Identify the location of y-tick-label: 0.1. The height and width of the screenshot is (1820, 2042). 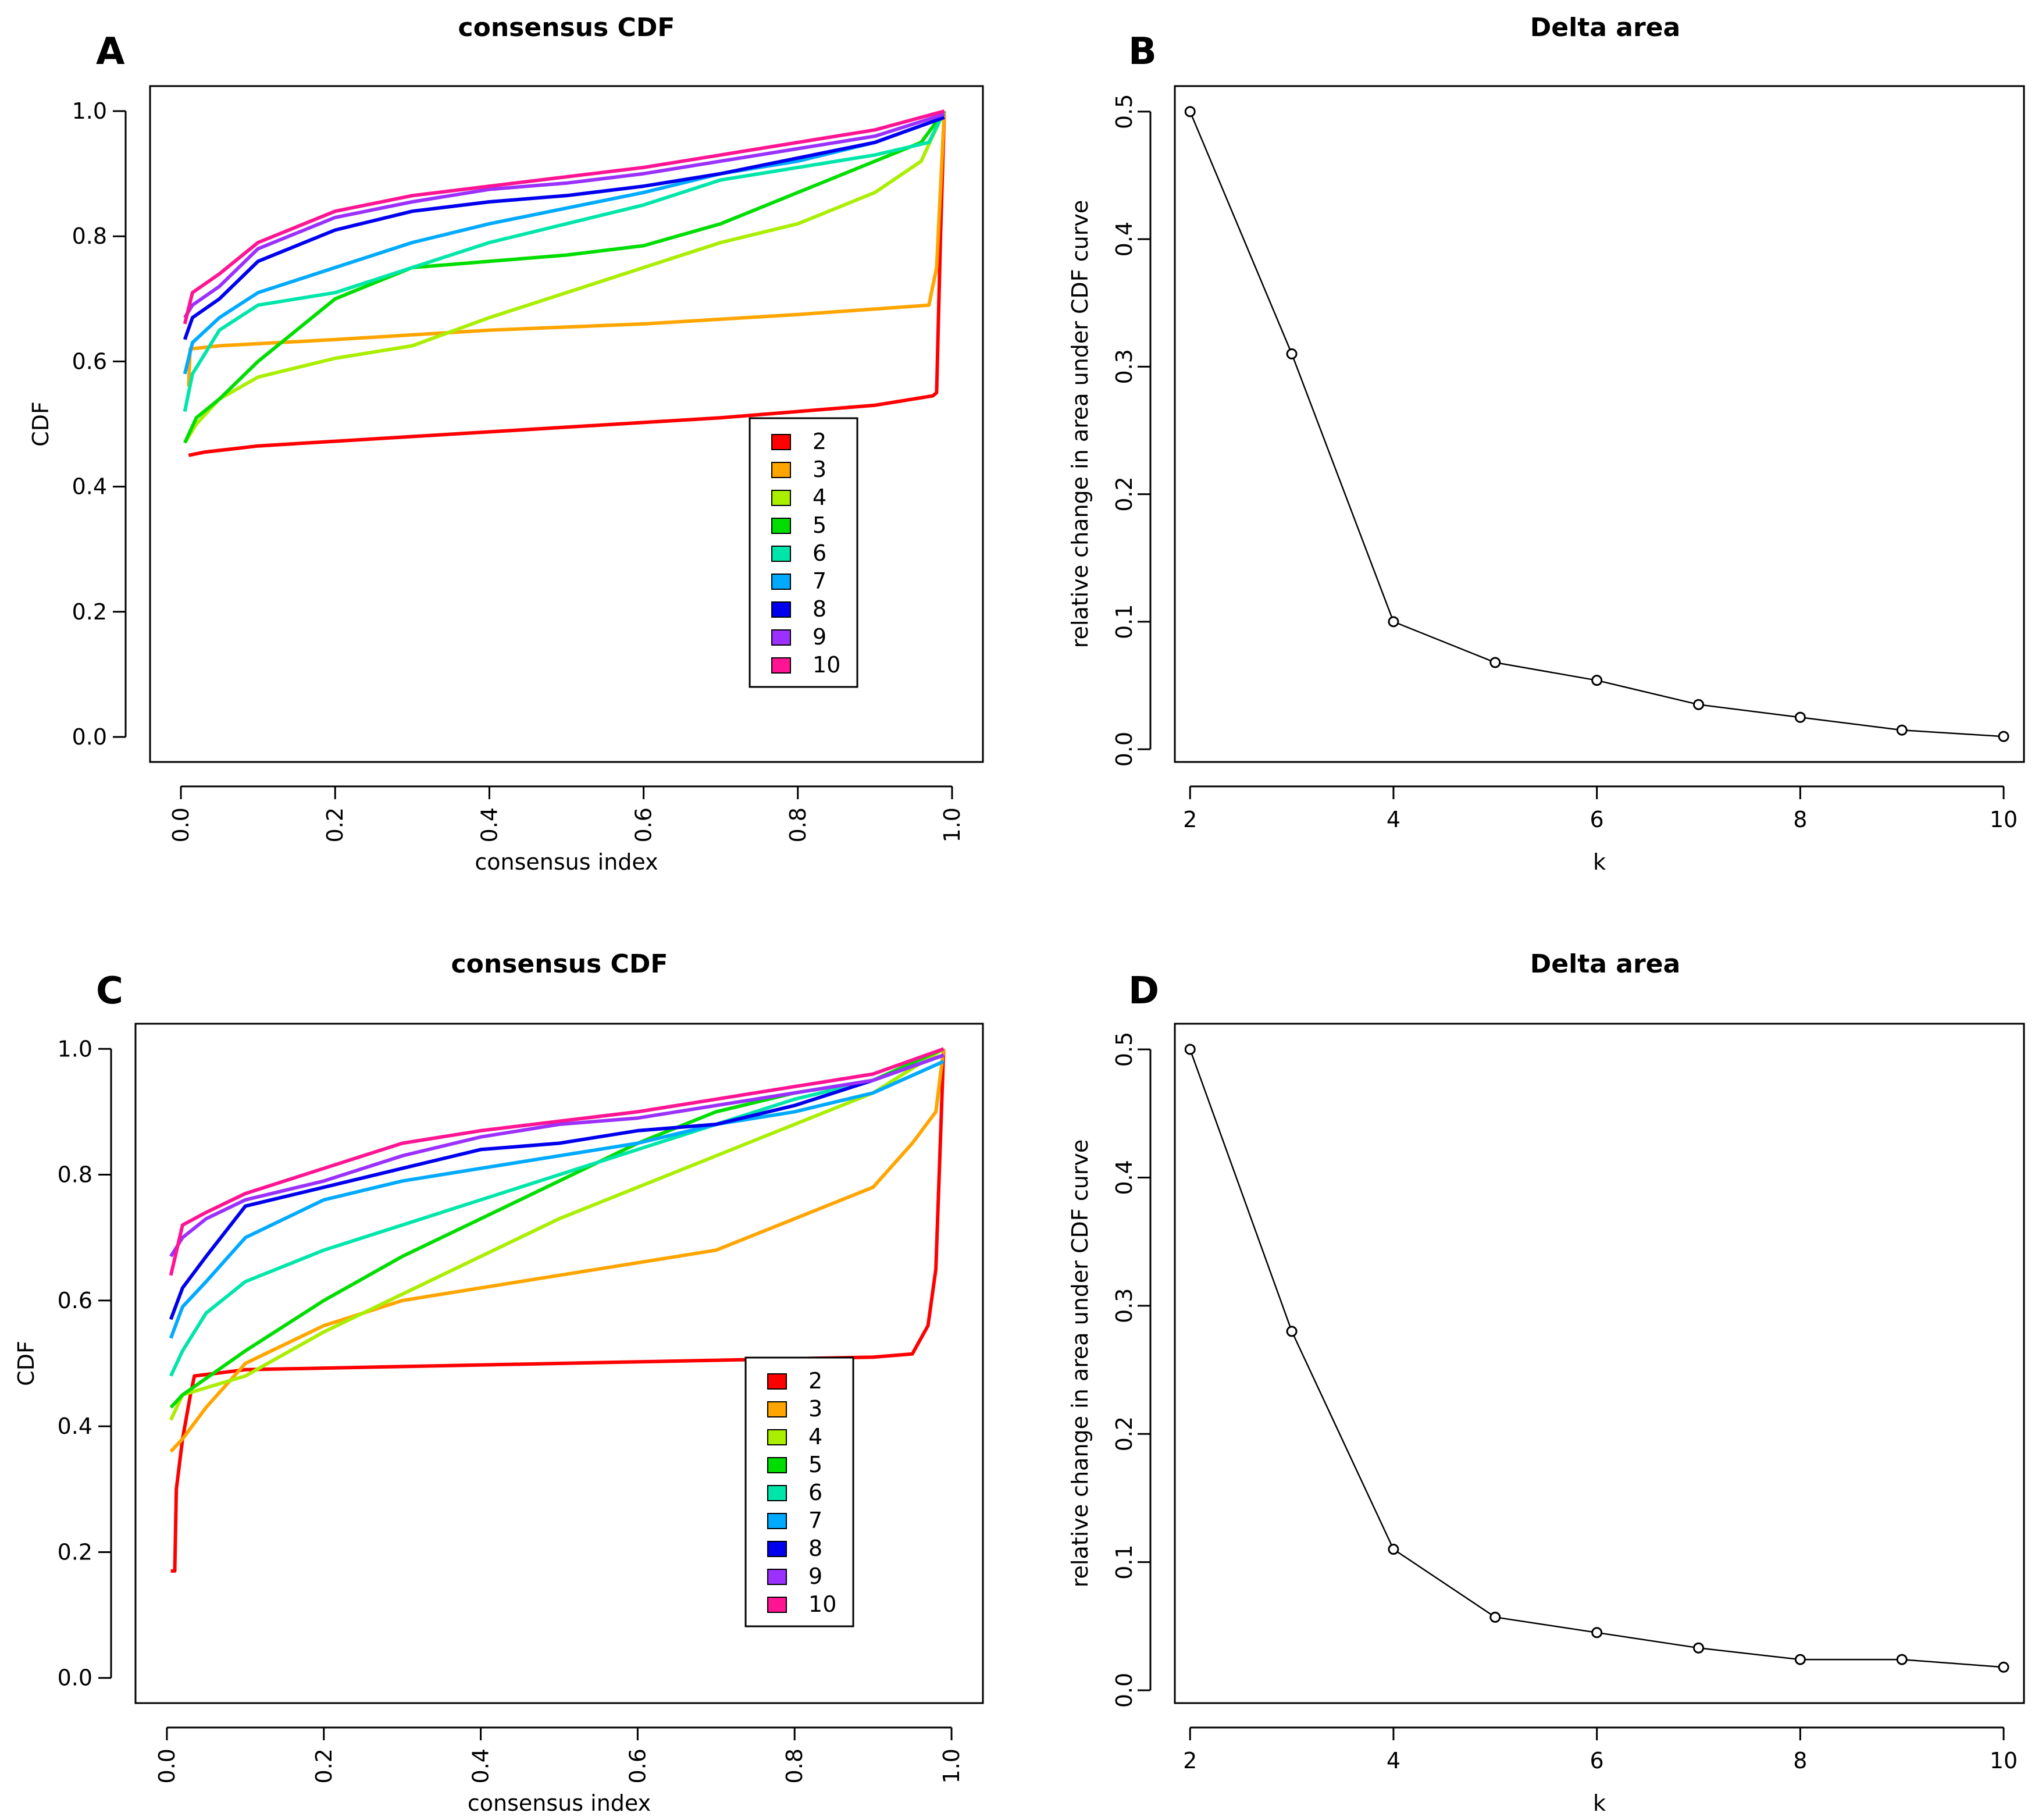
(1124, 621).